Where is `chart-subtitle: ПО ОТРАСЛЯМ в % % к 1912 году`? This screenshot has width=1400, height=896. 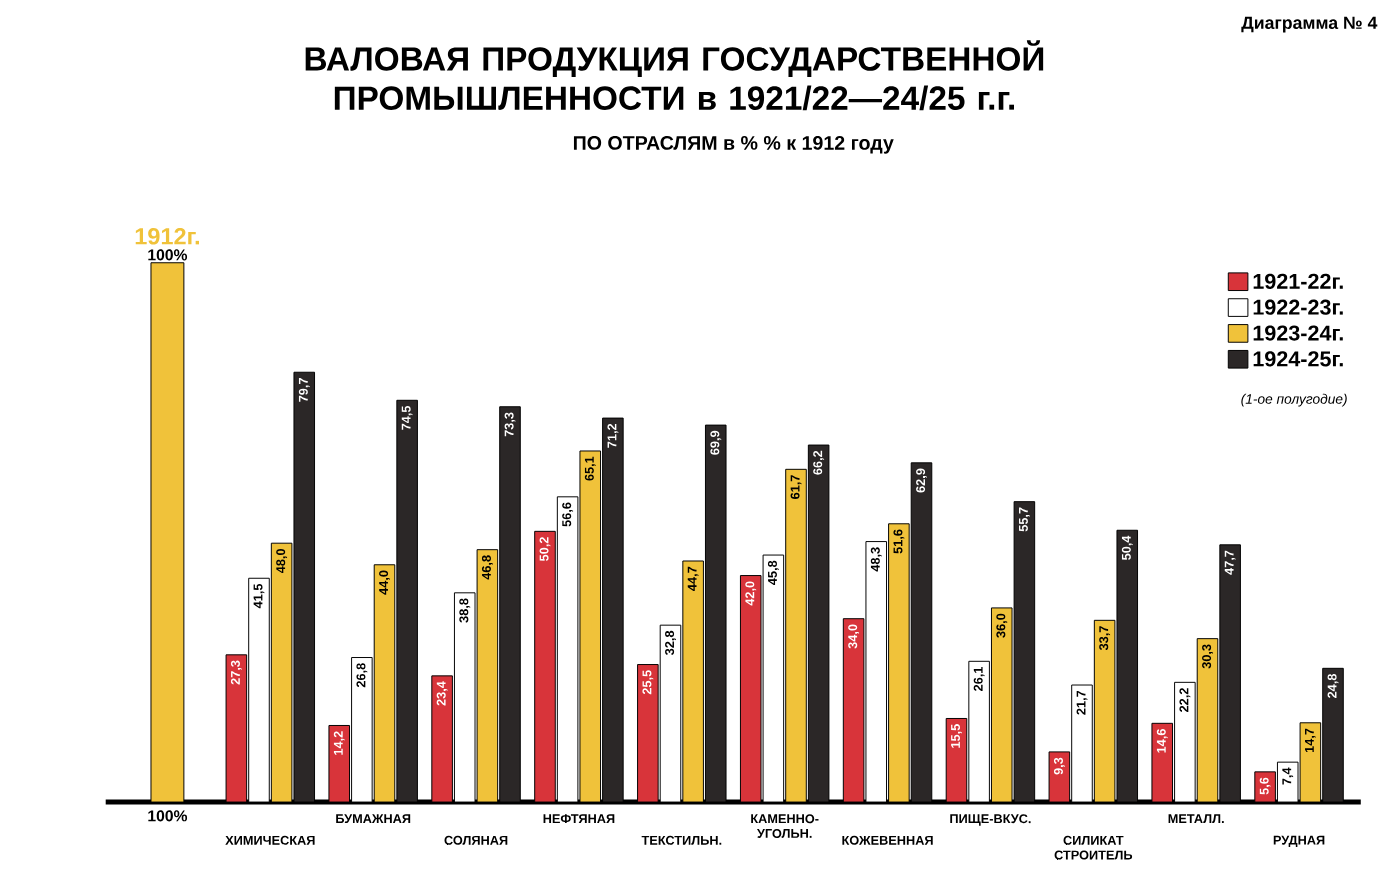
chart-subtitle: ПО ОТРАСЛЯМ в % % к 1912 году is located at coordinates (733, 144).